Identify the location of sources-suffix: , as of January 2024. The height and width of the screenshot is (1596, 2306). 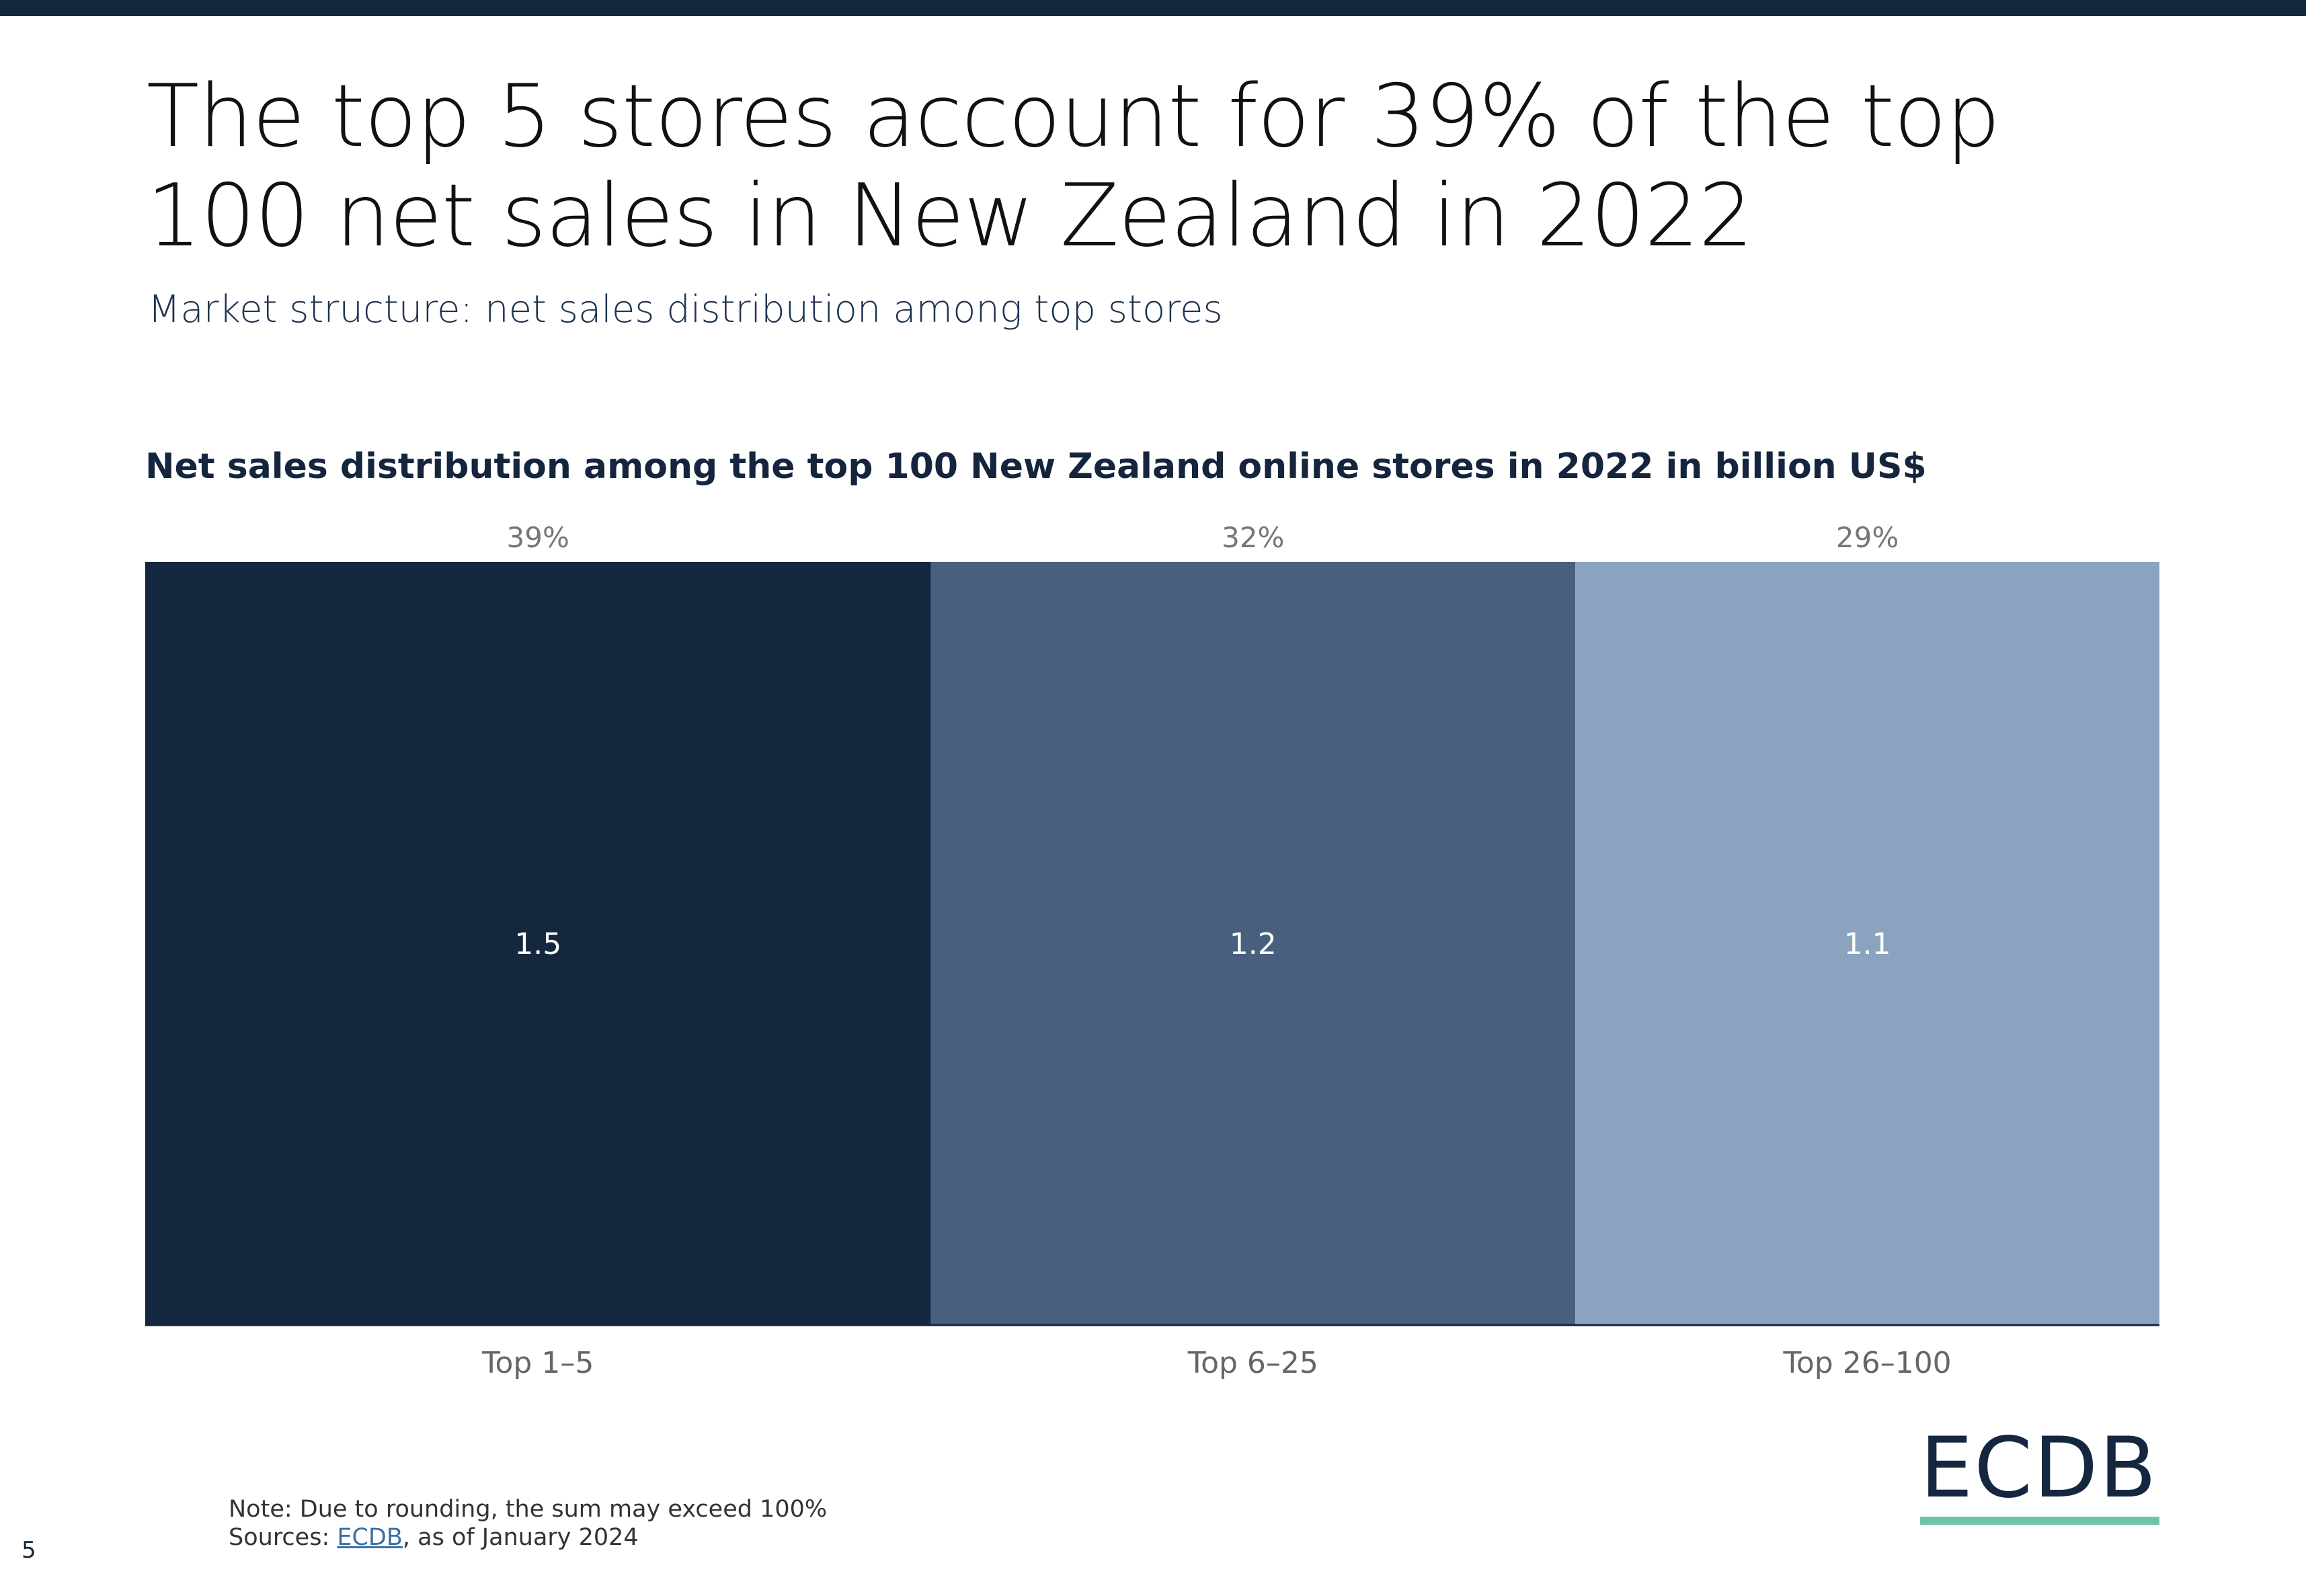
(520, 1538).